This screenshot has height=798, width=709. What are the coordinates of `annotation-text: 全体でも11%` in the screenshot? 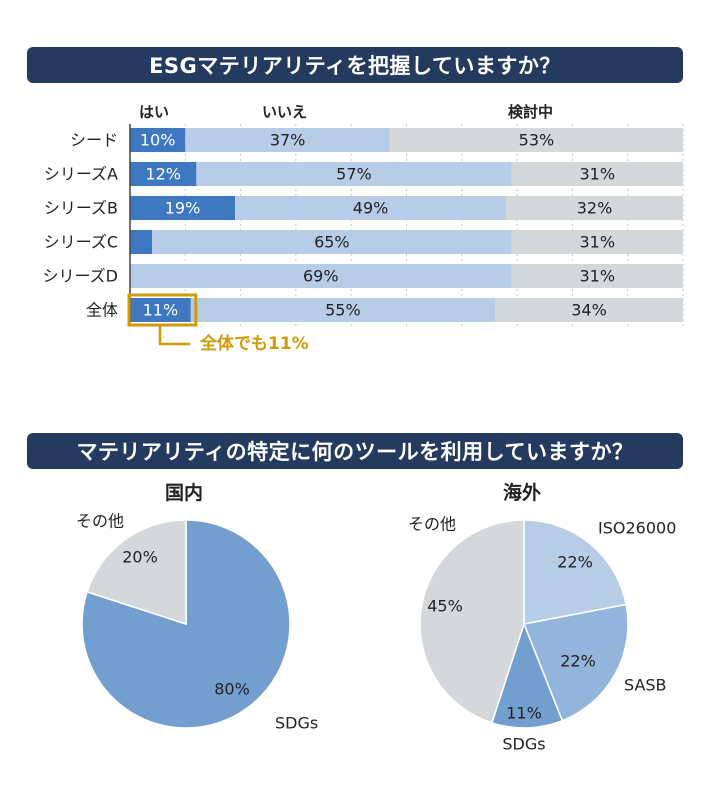 It's located at (254, 343).